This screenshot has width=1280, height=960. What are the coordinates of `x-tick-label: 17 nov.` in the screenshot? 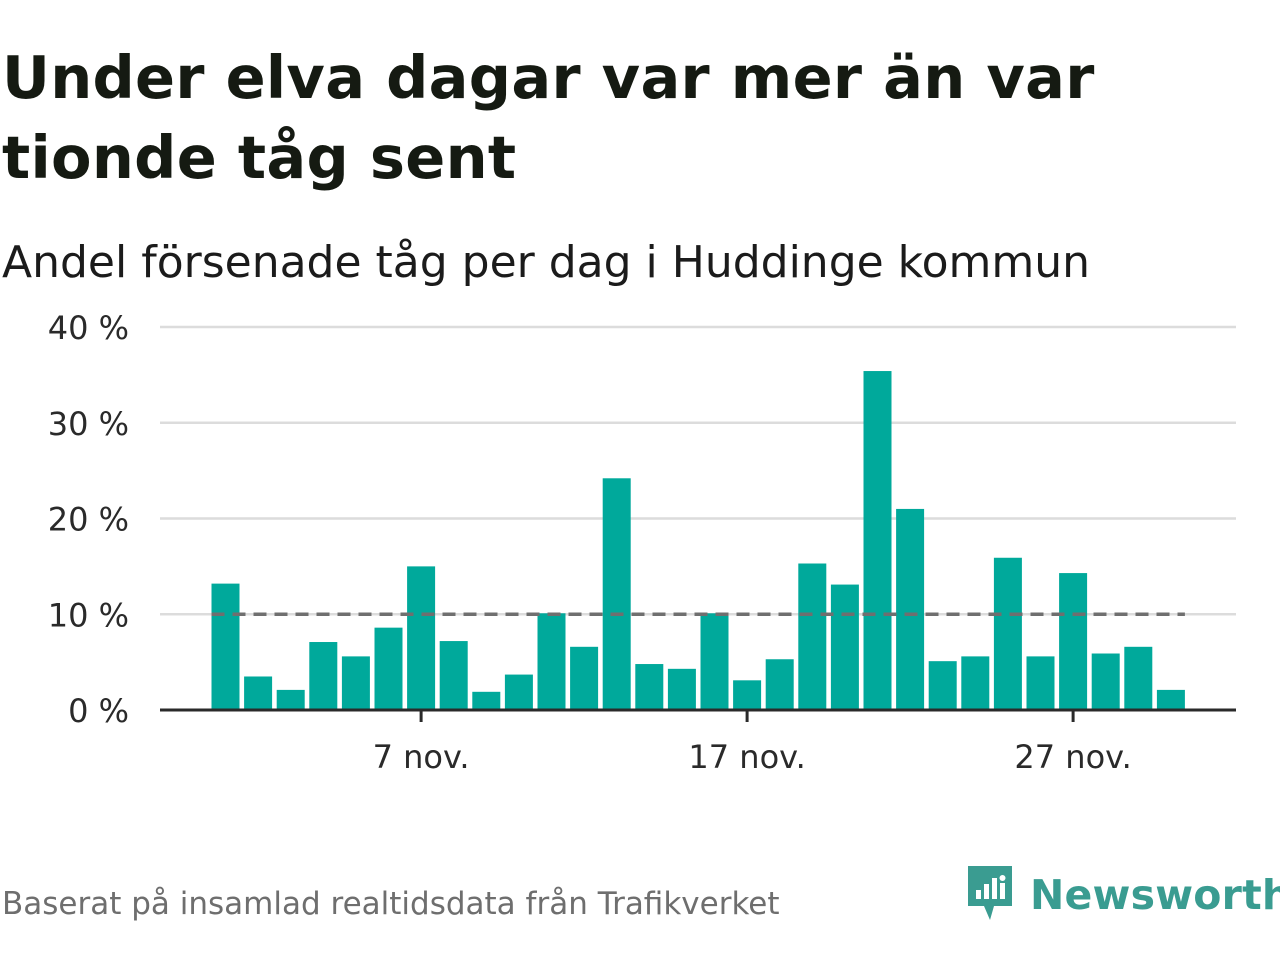 It's located at (746, 757).